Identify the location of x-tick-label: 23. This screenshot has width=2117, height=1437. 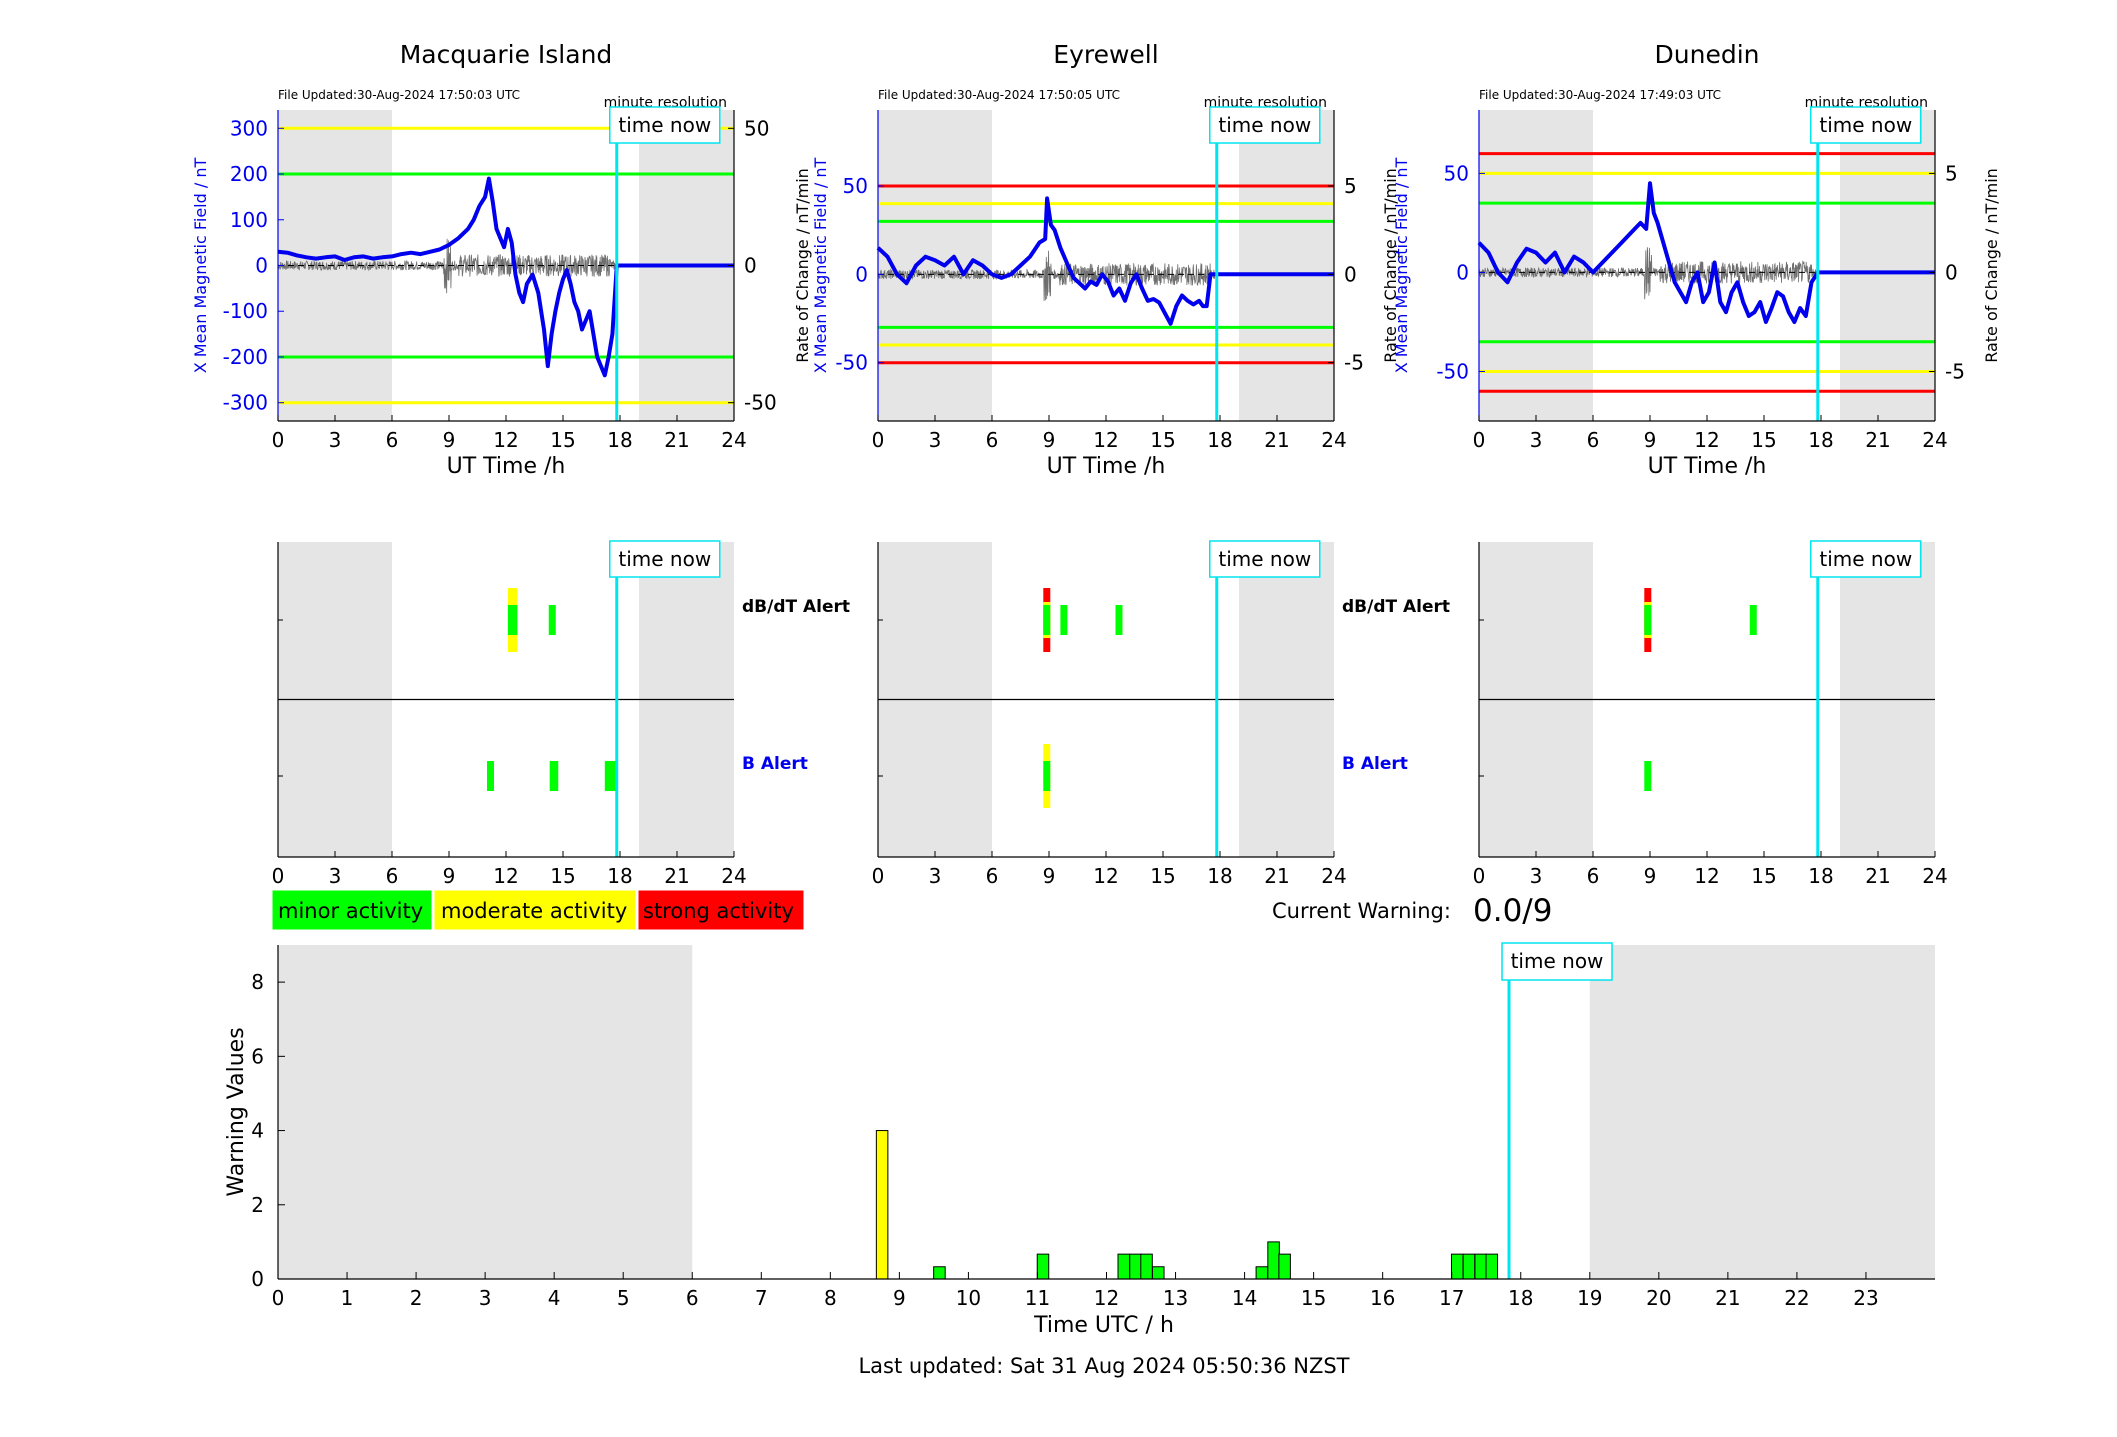
(1865, 1298).